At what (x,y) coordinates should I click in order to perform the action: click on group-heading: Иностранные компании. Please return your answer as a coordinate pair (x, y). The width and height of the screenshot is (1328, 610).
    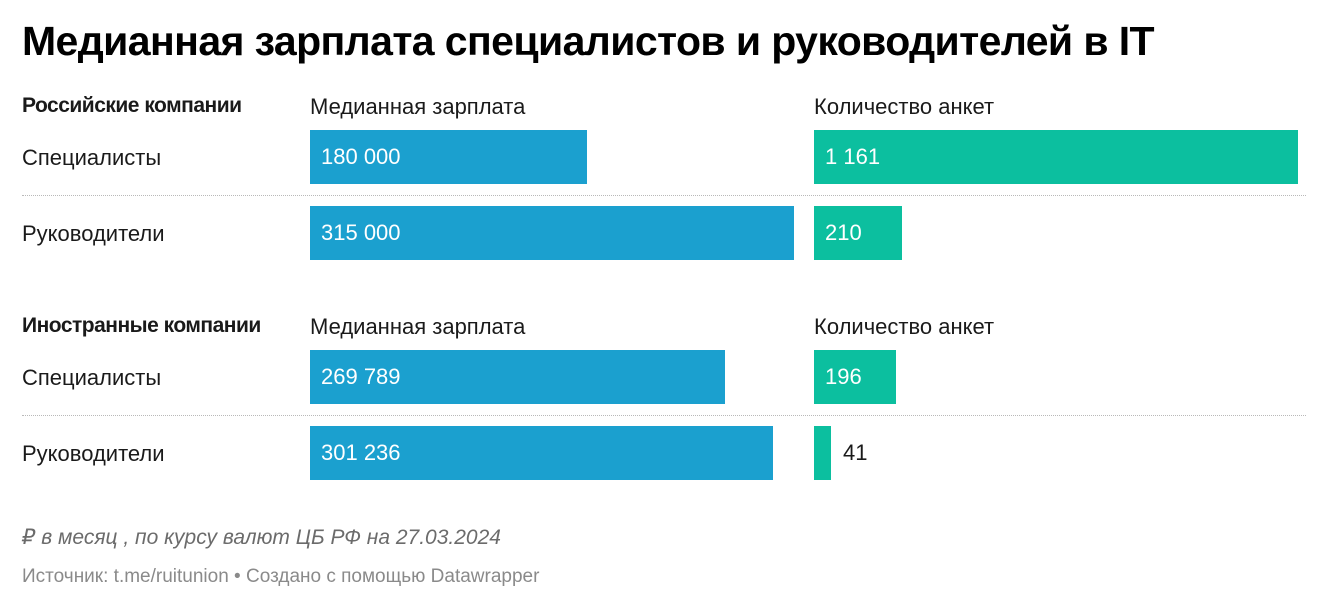
    Looking at the image, I should click on (141, 325).